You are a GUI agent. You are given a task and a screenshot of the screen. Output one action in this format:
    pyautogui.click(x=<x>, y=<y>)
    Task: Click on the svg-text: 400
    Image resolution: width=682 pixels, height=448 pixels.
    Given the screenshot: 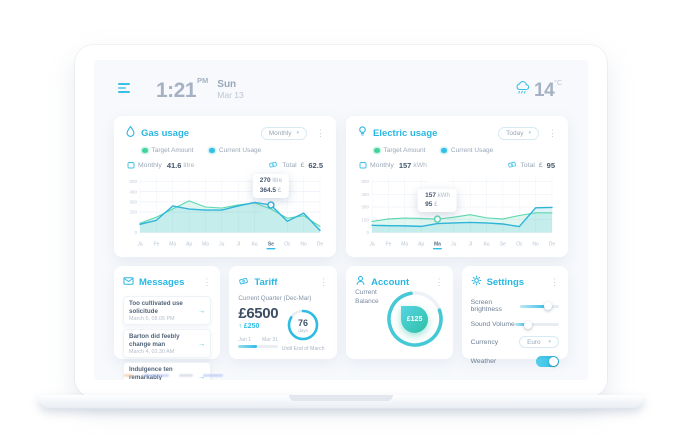 What is the action you would take?
    pyautogui.click(x=133, y=191)
    